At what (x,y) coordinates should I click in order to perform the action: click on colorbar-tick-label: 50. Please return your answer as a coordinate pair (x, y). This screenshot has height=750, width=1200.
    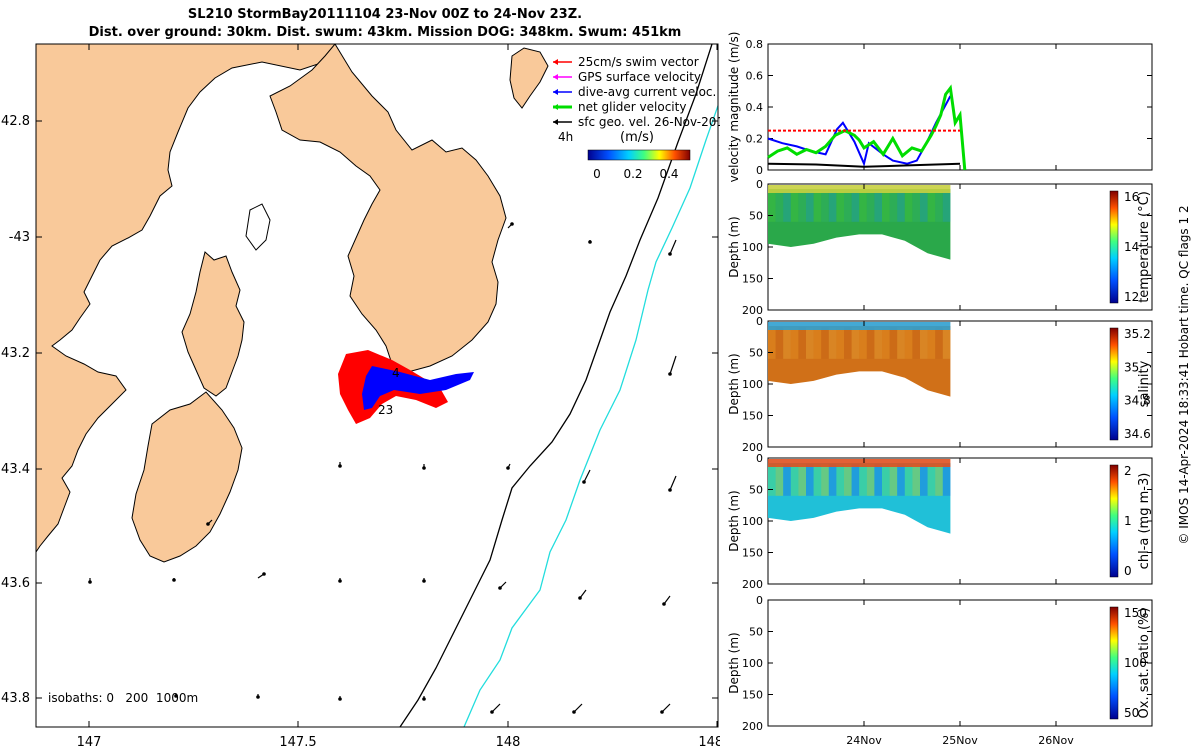
    Looking at the image, I should click on (1131, 713).